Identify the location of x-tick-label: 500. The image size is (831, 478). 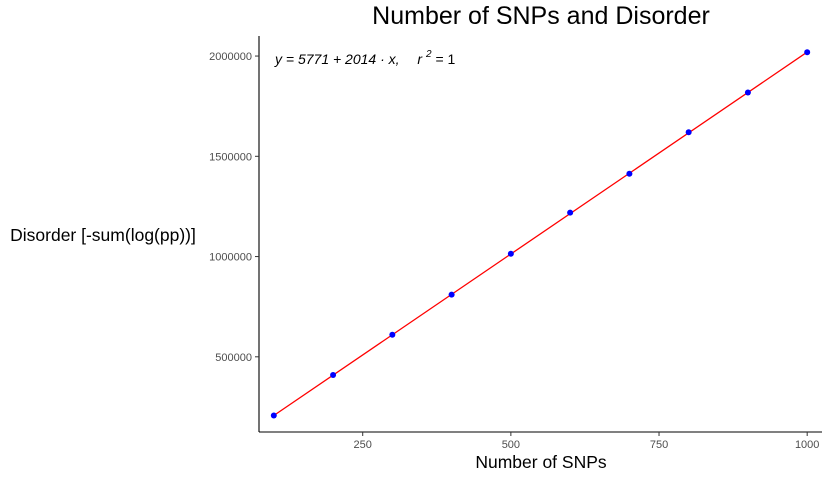
(511, 445).